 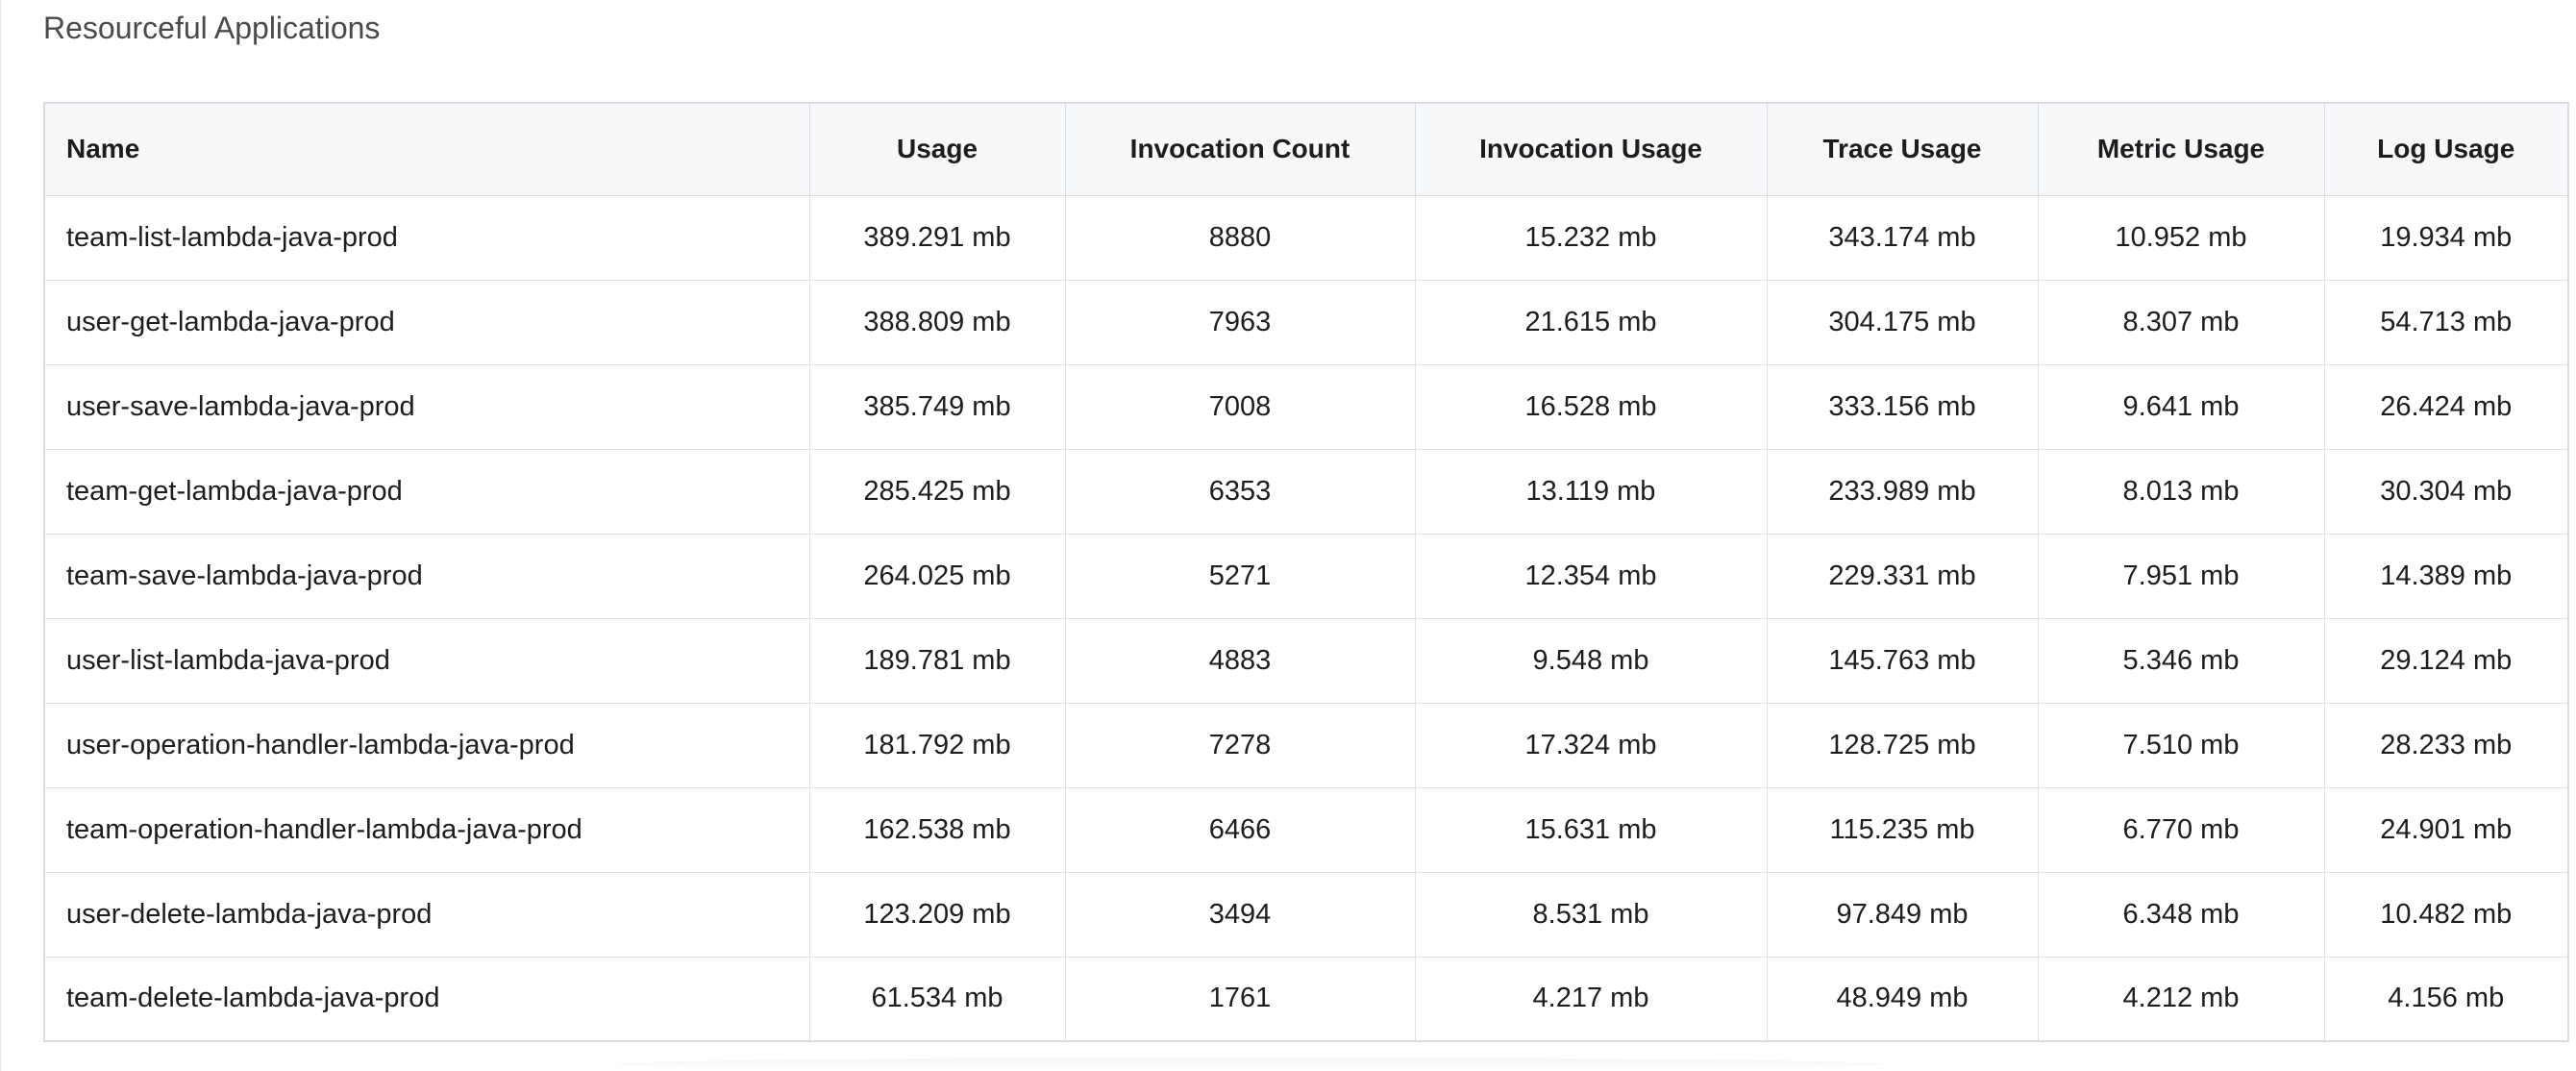 What do you see at coordinates (1240, 999) in the screenshot?
I see `cell-invocation-count: 1761` at bounding box center [1240, 999].